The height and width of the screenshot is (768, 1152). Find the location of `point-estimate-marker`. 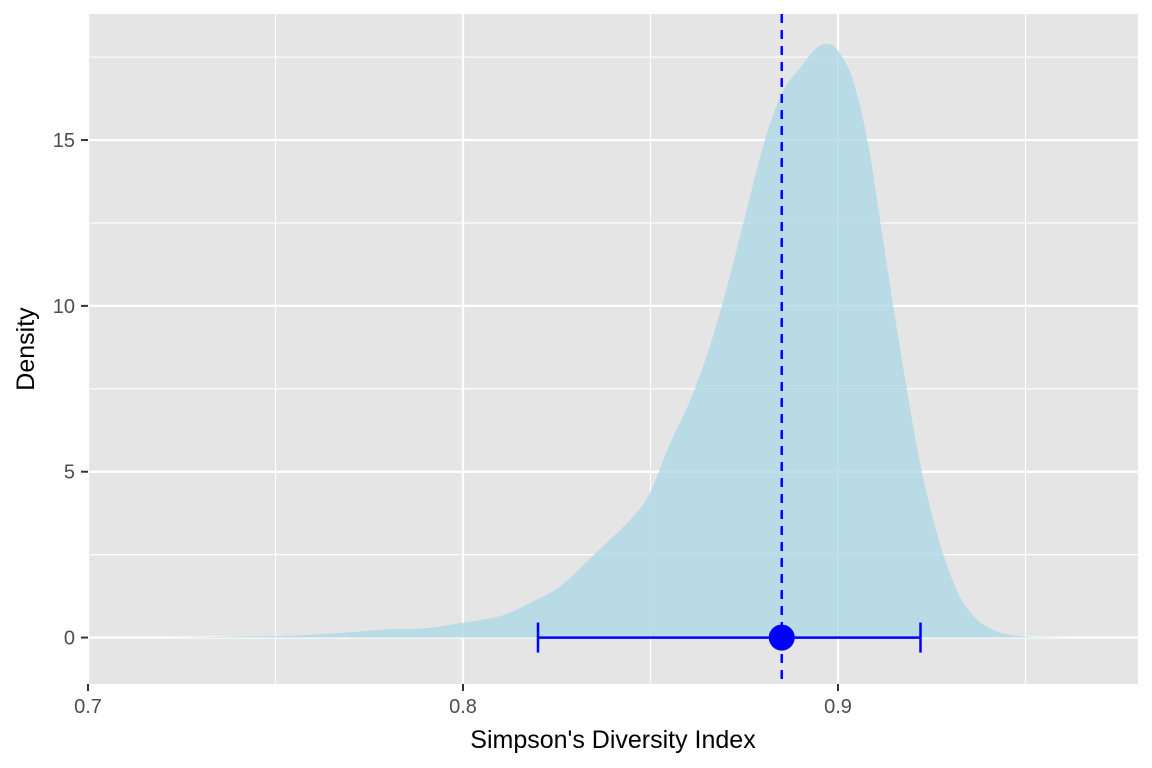

point-estimate-marker is located at coordinates (781, 637).